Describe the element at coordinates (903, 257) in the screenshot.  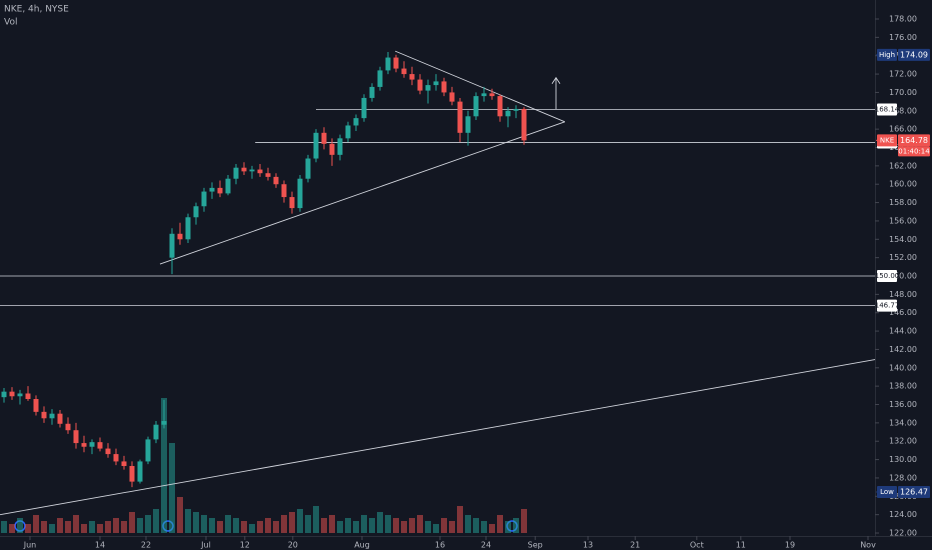
I see `y-tick-label: 152.00` at that location.